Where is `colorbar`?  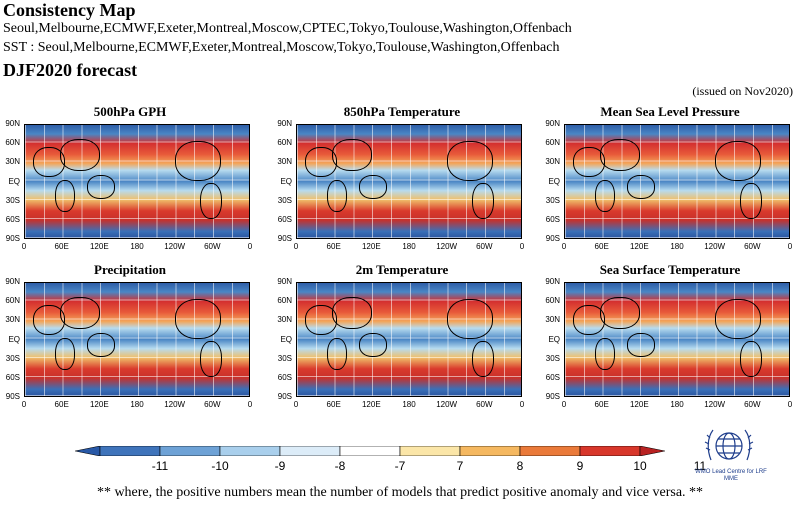 colorbar is located at coordinates (370, 451).